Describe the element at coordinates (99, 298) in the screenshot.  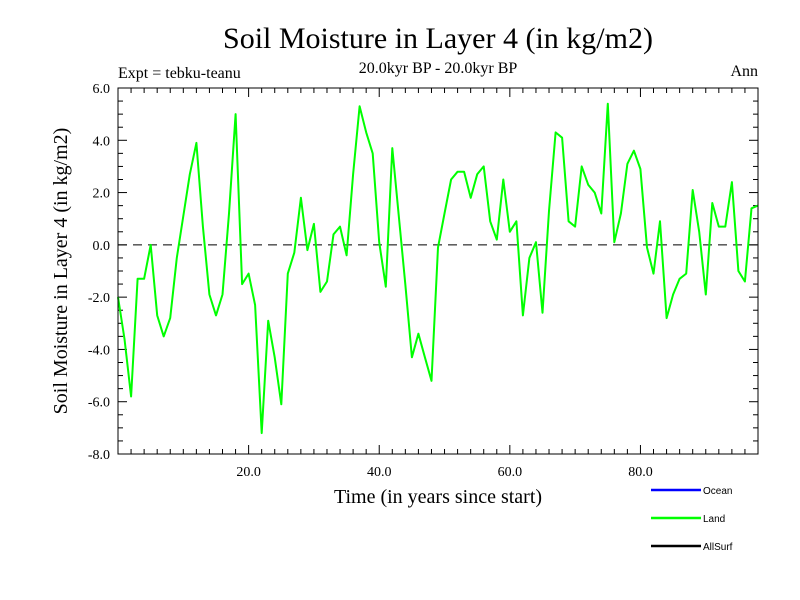
I see `y-tick-label: -2.0` at that location.